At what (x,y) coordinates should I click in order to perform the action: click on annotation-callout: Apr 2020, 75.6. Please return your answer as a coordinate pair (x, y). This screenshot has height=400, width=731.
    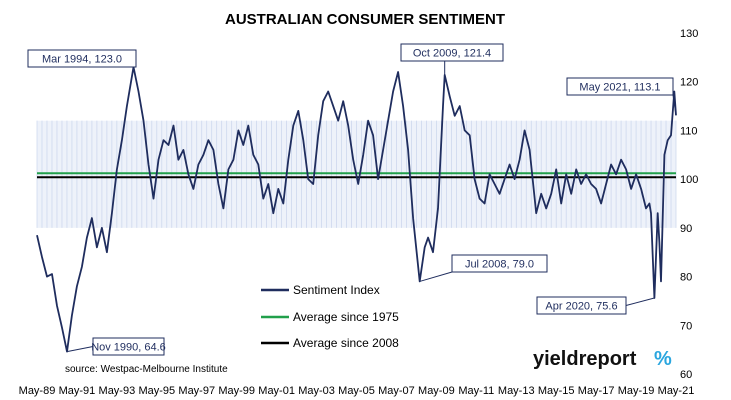
    Looking at the image, I should click on (595, 305).